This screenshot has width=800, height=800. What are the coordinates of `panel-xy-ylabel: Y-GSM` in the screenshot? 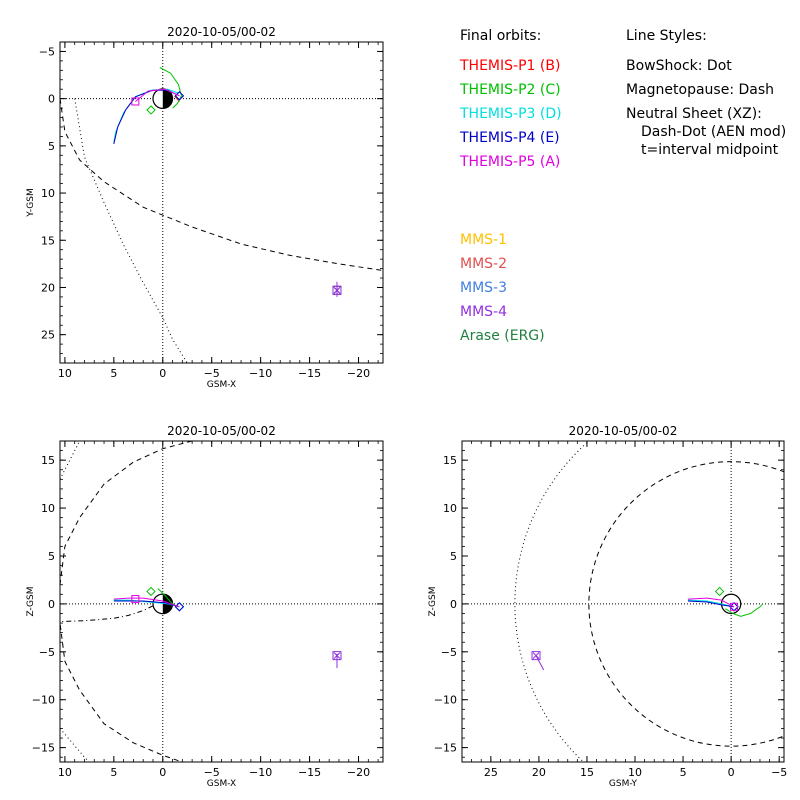 It's located at (31, 202).